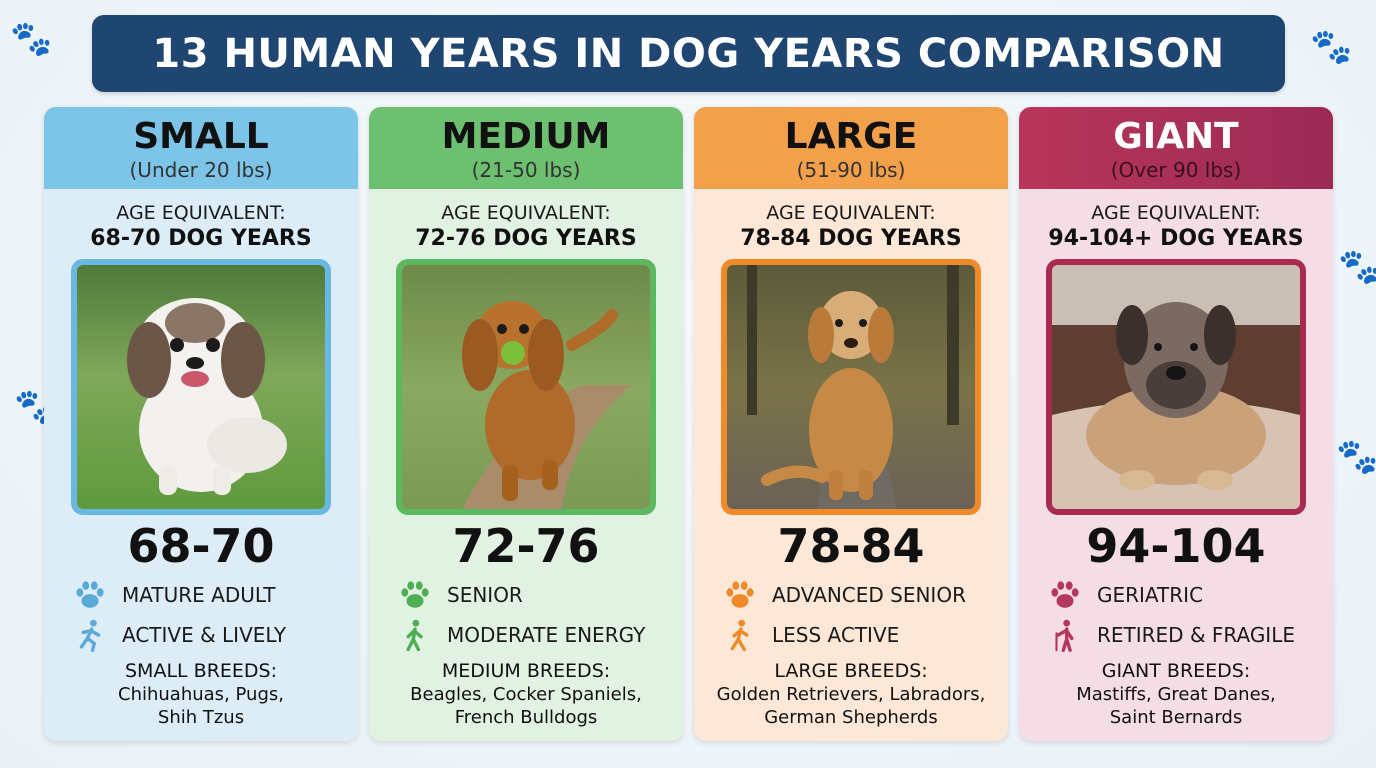 This screenshot has height=768, width=1376. What do you see at coordinates (201, 170) in the screenshot?
I see `weight-range: (Under 20 lbs)` at bounding box center [201, 170].